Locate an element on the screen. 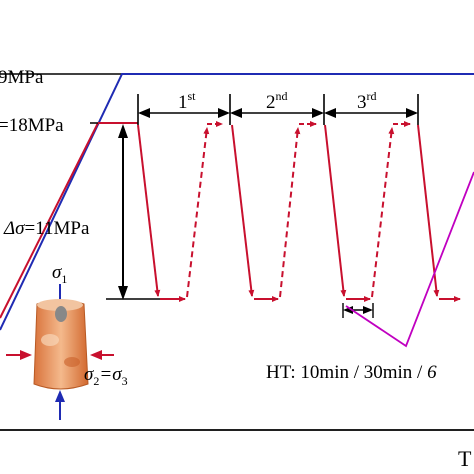 The width and height of the screenshot is (474, 474). upper-stress-label: 9MPa is located at coordinates (22, 77).